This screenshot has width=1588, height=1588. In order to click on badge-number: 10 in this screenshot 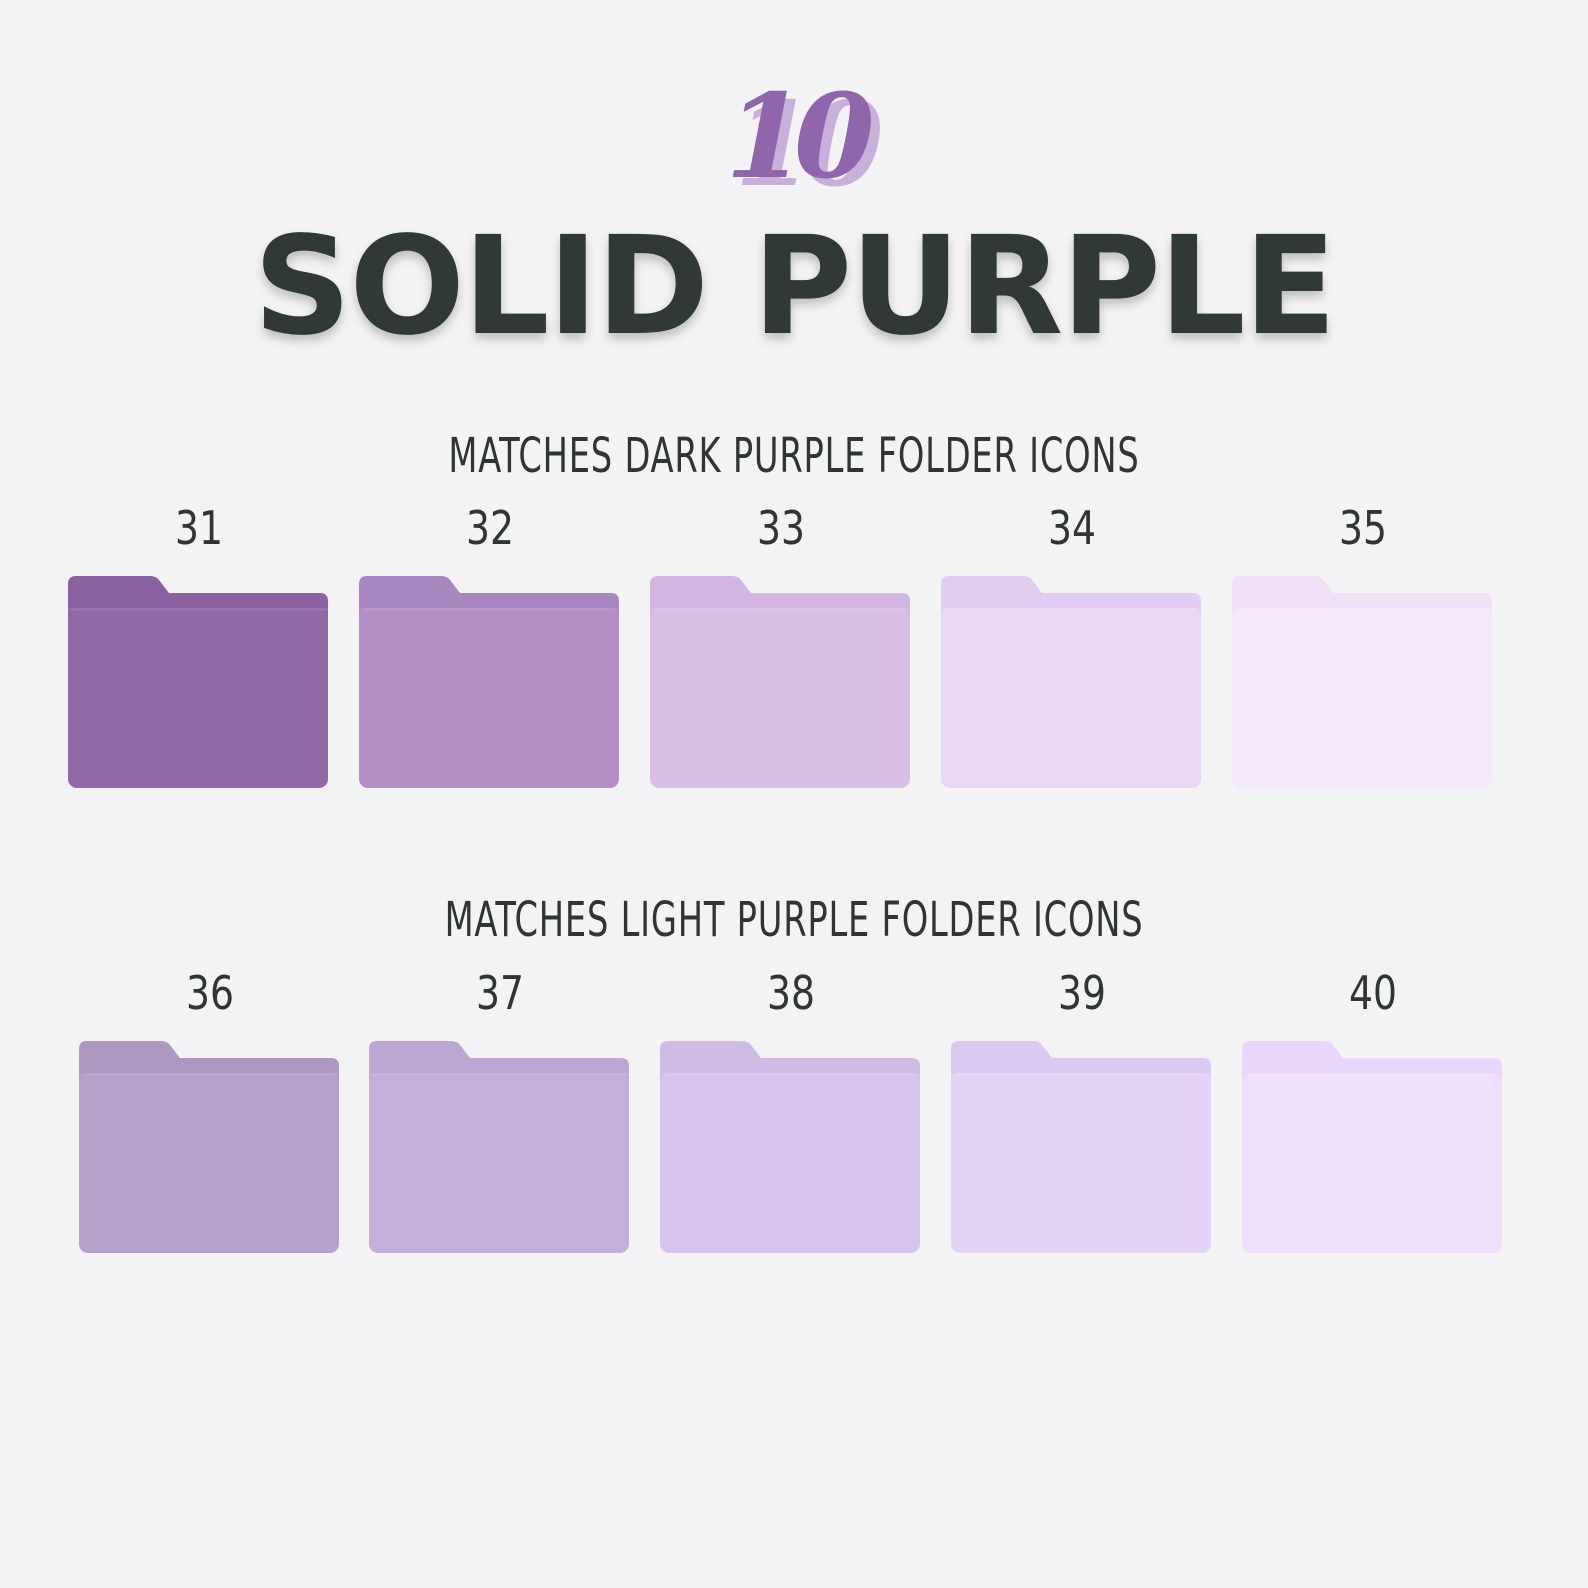, I will do `click(799, 137)`.